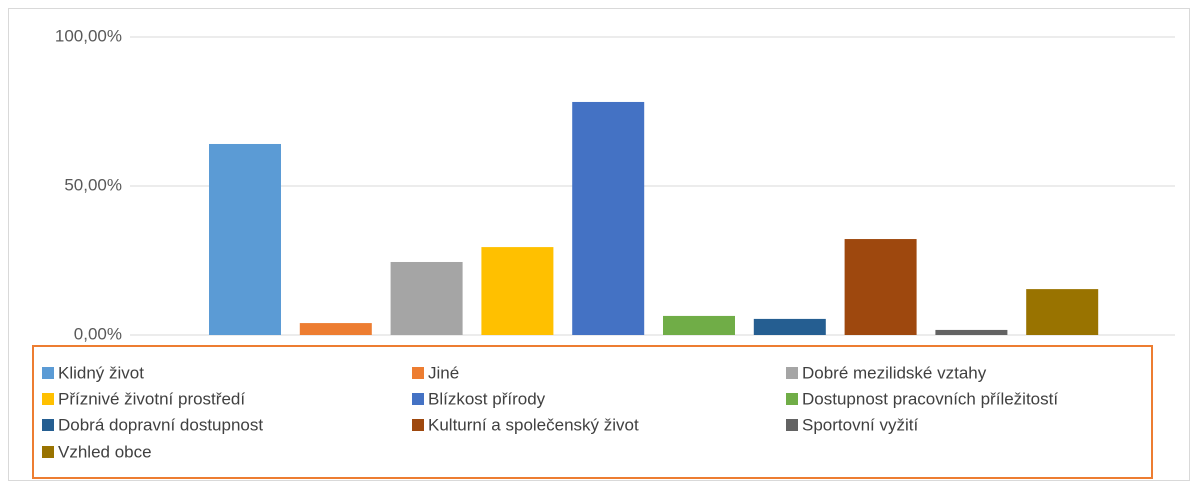 The height and width of the screenshot is (483, 1192). I want to click on y-tick-label: 0,00%, so click(98, 333).